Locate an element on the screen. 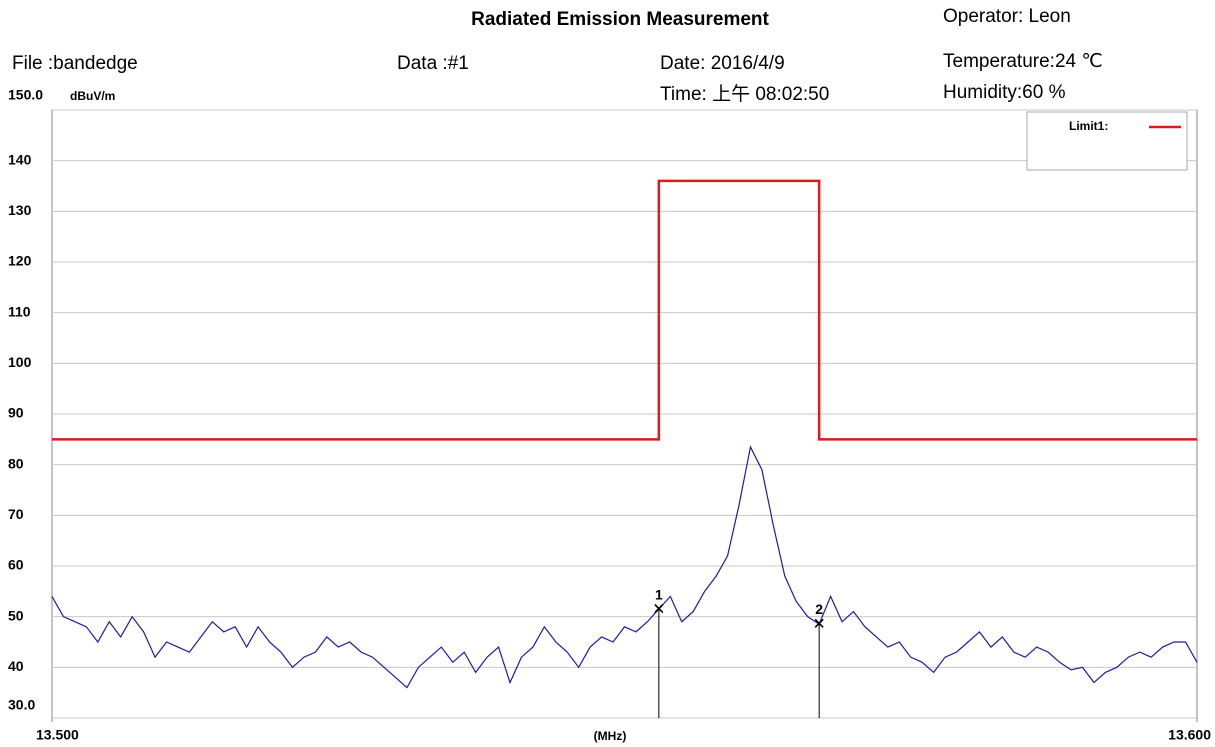  operator: Operator: Leon is located at coordinates (1007, 16).